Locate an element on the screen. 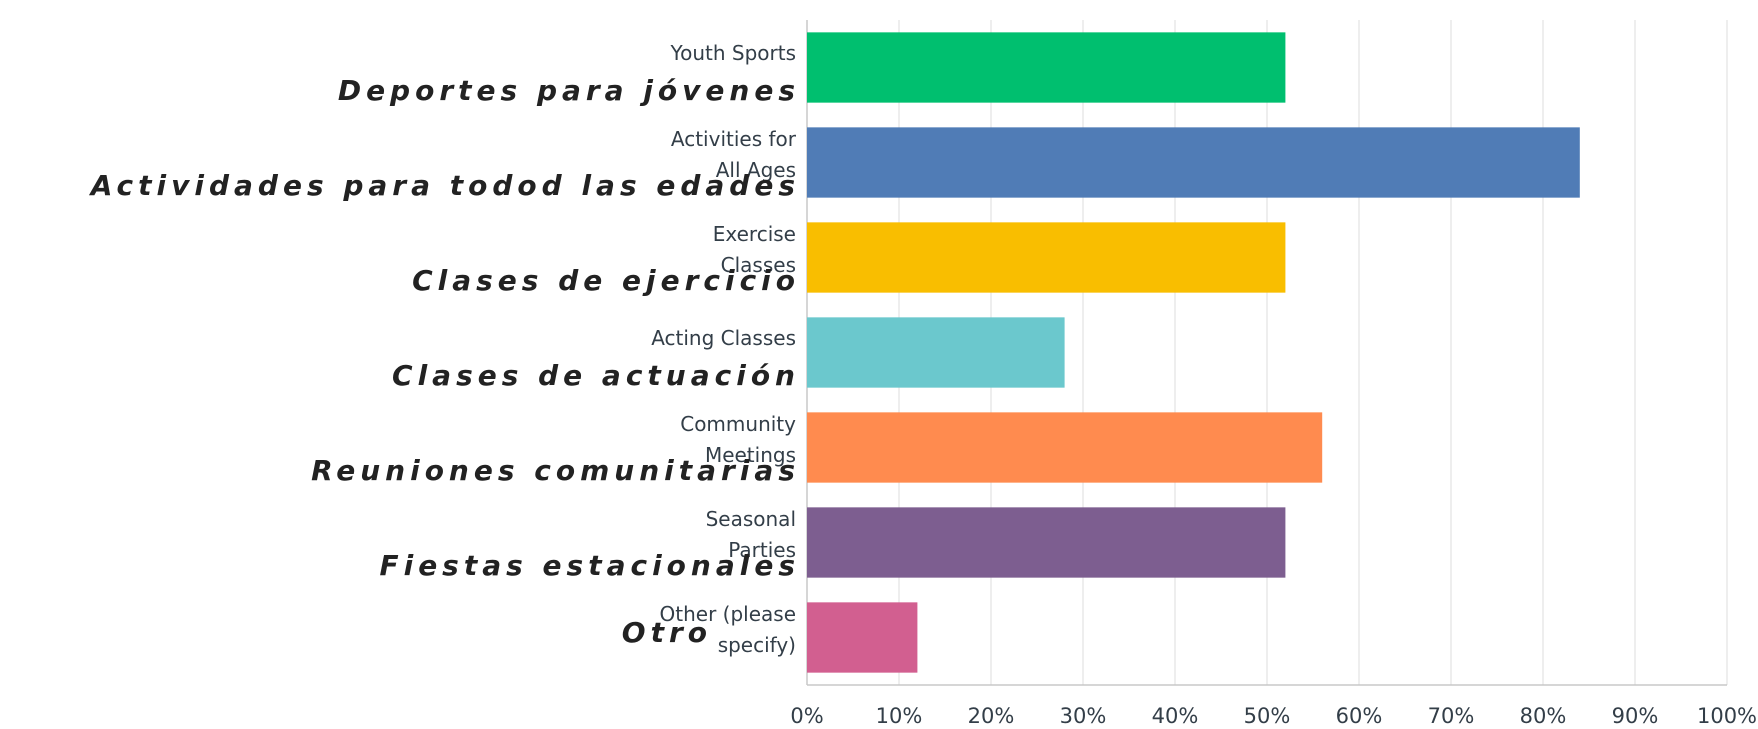 This screenshot has width=1758, height=729. x-tick-label: 90% is located at coordinates (1635, 716).